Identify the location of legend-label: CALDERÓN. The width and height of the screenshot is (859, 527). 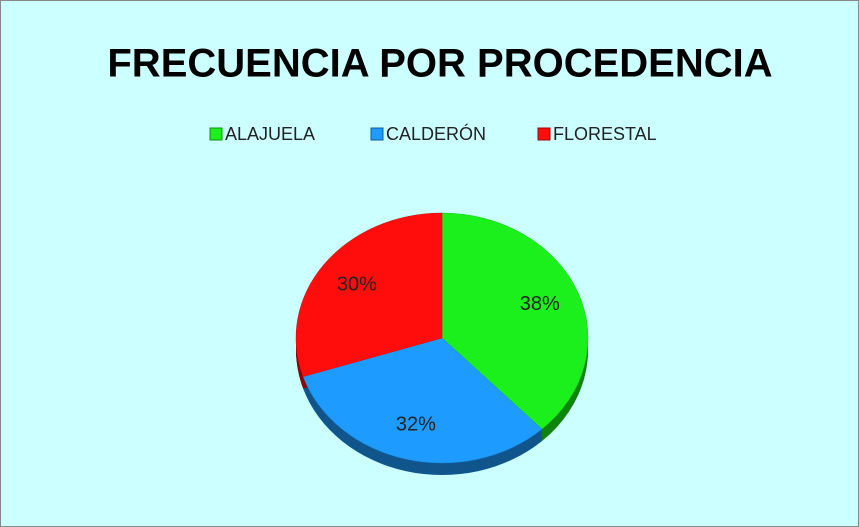
(436, 133).